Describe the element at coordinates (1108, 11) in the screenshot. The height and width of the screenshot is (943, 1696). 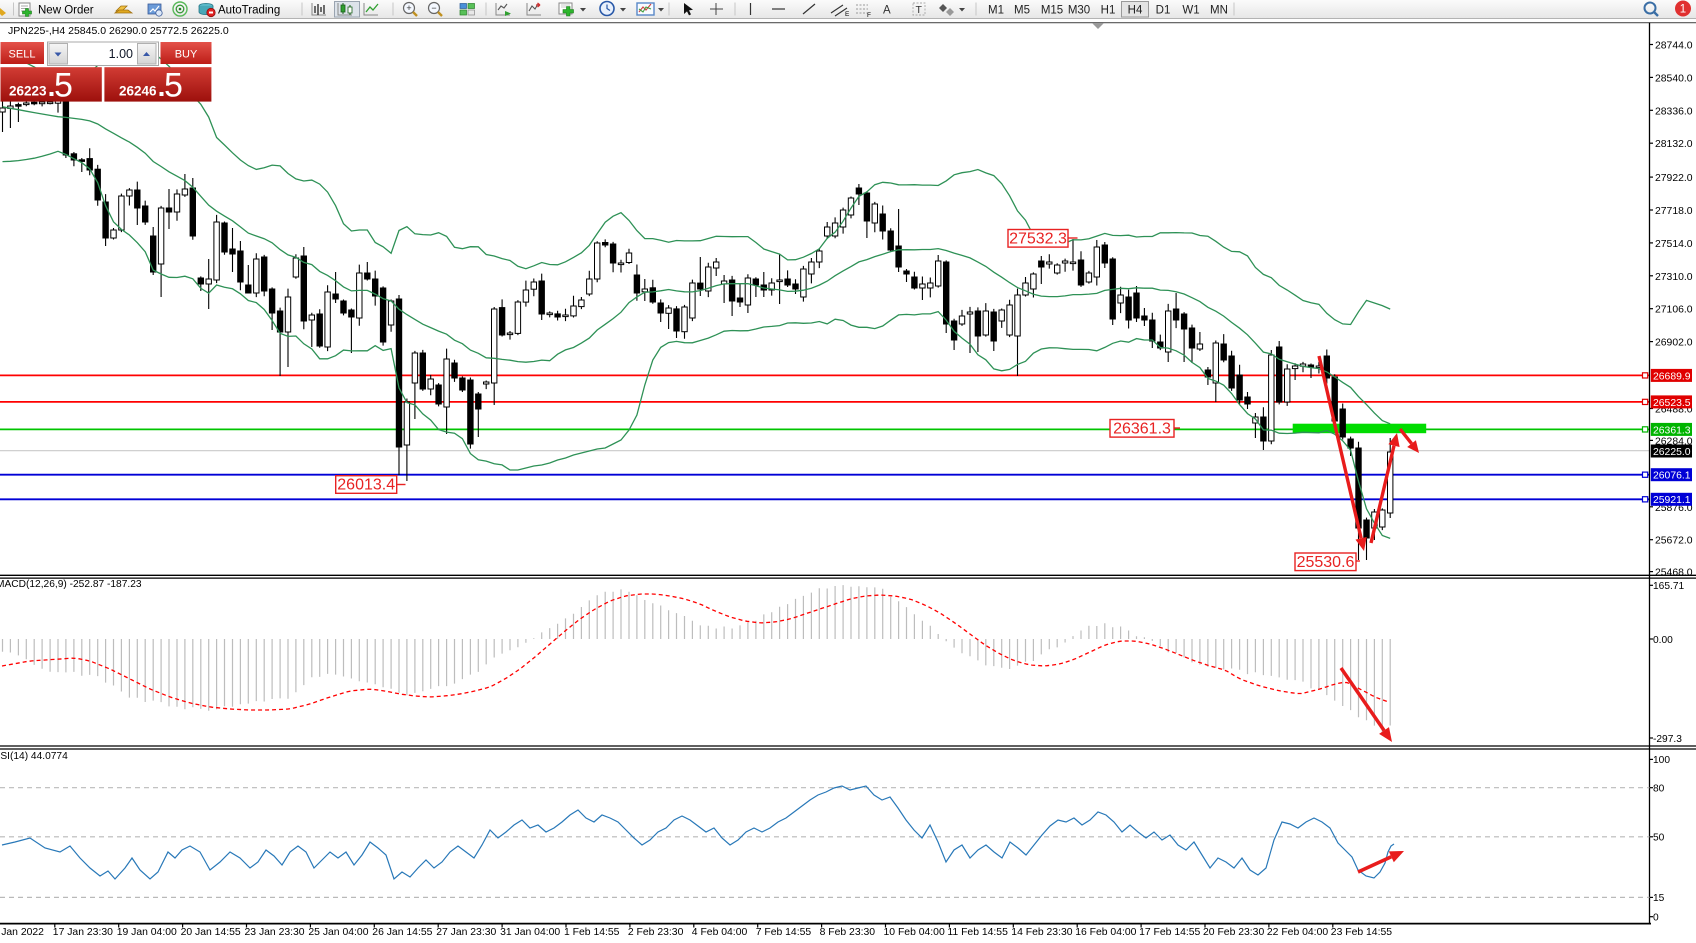
I see `svg-text: H1` at that location.